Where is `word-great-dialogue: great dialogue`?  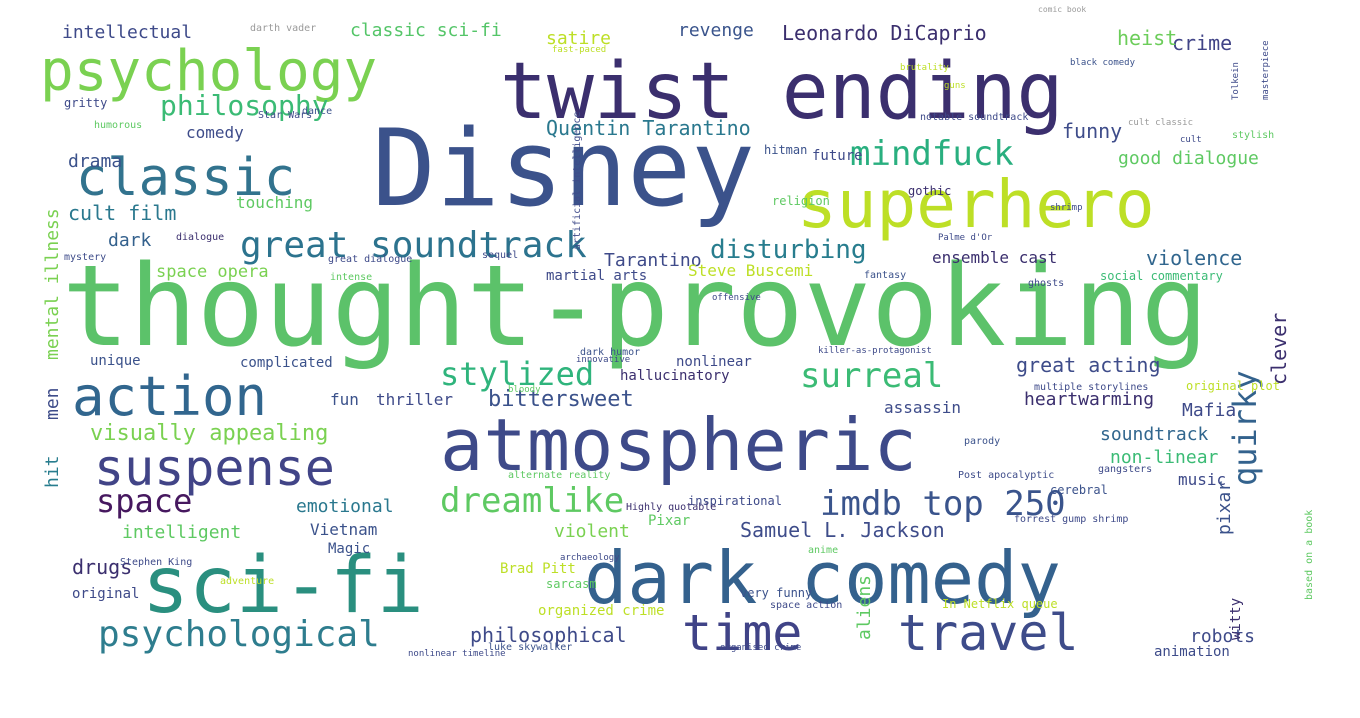
word-great-dialogue: great dialogue is located at coordinates (370, 259).